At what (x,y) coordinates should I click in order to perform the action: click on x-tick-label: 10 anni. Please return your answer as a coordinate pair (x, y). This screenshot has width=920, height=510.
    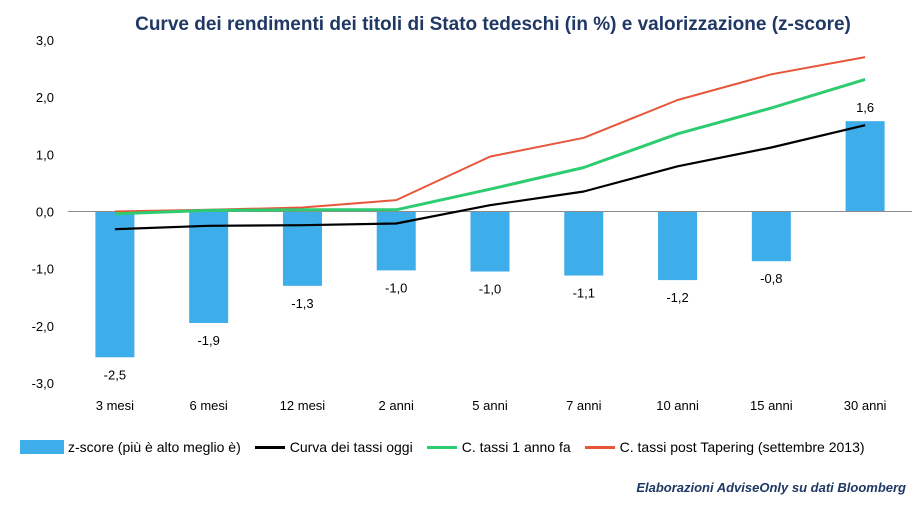
    Looking at the image, I should click on (677, 405).